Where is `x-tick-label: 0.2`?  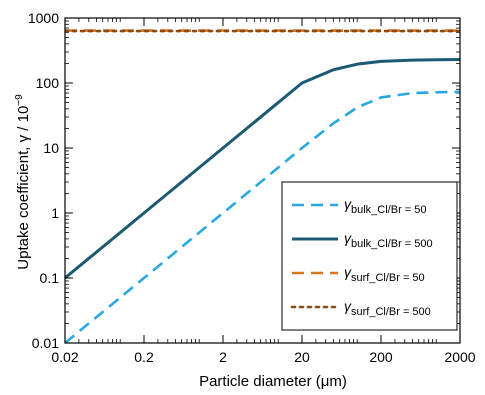
x-tick-label: 0.2 is located at coordinates (144, 357).